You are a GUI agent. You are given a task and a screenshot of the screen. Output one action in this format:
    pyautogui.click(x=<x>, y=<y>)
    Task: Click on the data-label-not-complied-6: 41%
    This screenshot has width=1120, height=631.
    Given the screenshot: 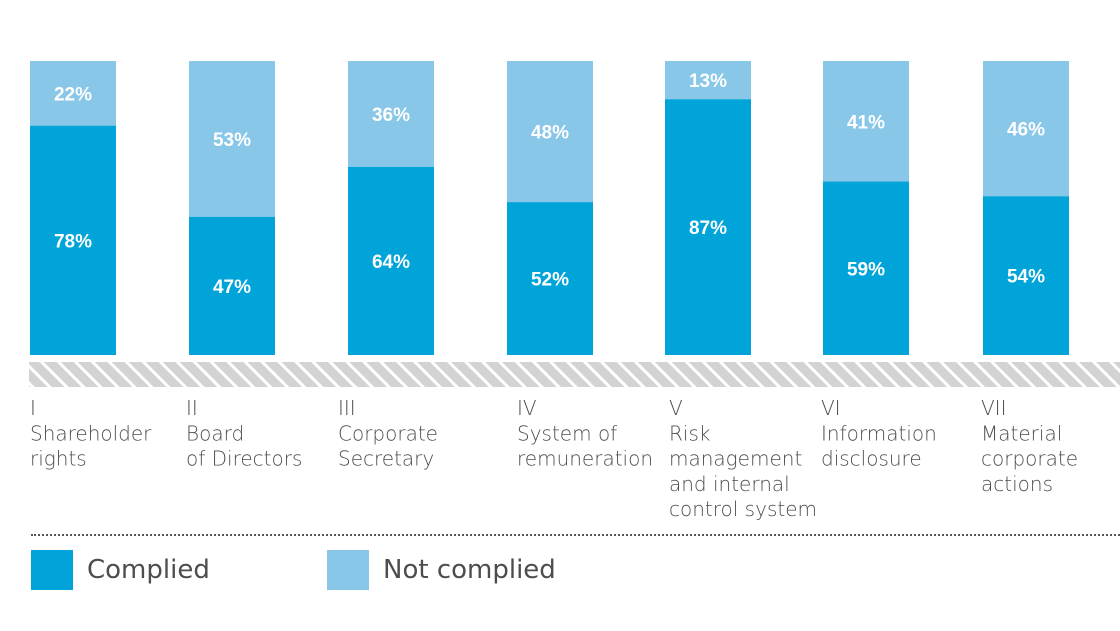 What is the action you would take?
    pyautogui.click(x=866, y=122)
    